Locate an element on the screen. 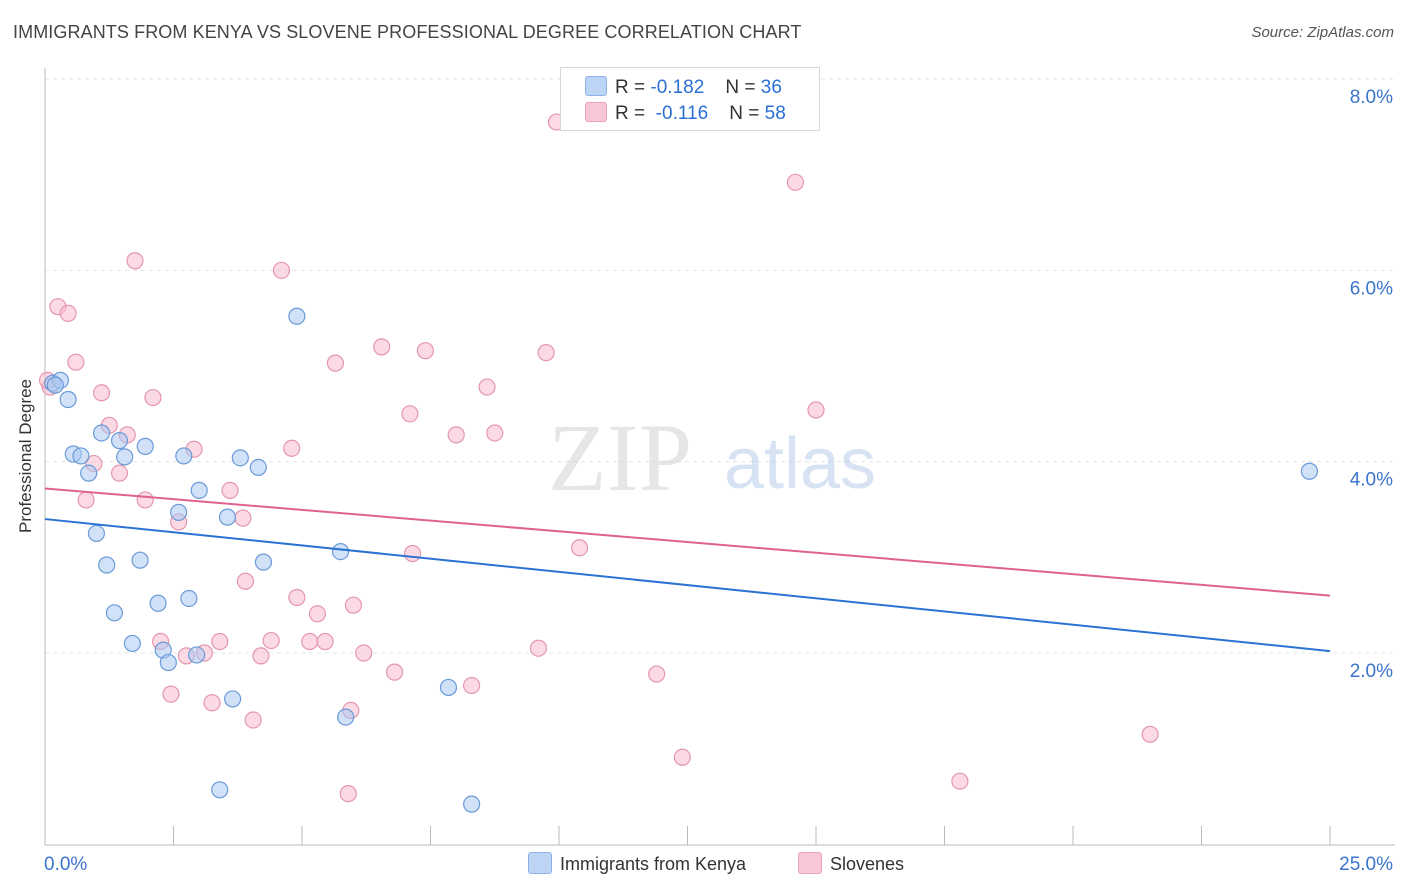 The width and height of the screenshot is (1406, 892). kenya-trend-line is located at coordinates (687, 585).